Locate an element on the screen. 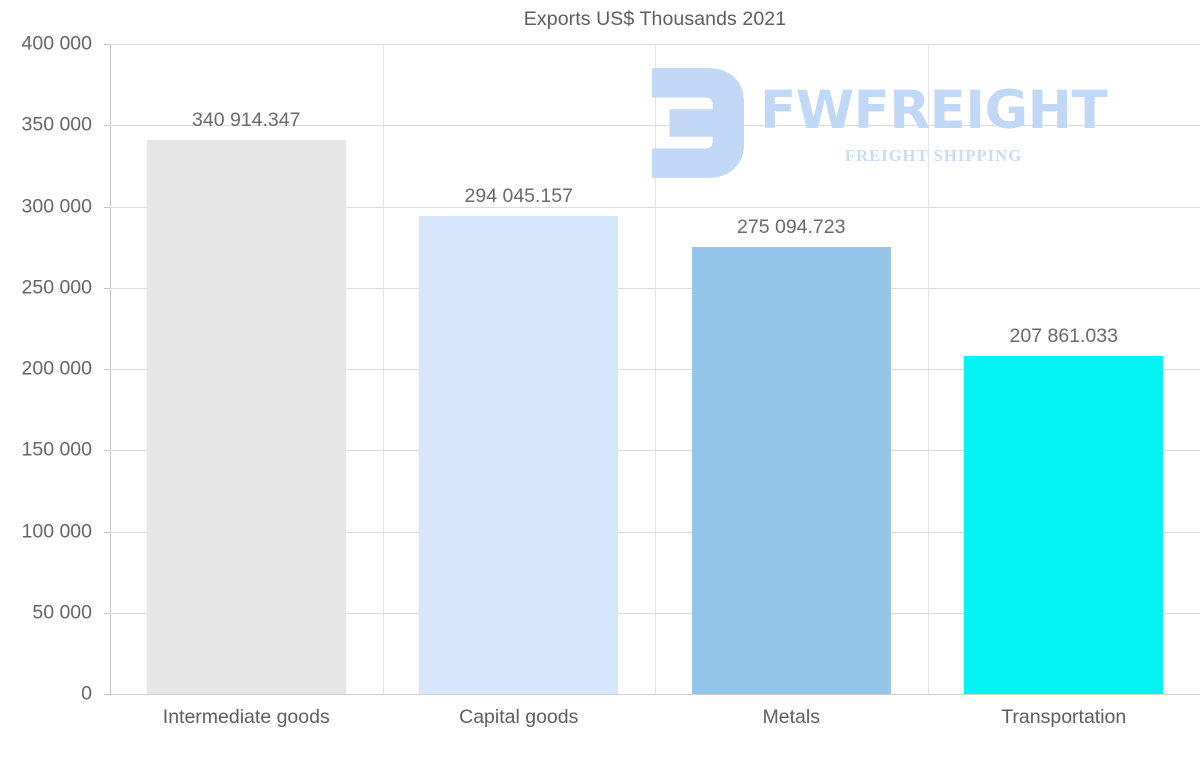  x-axis-category-label: Capital goods is located at coordinates (519, 717).